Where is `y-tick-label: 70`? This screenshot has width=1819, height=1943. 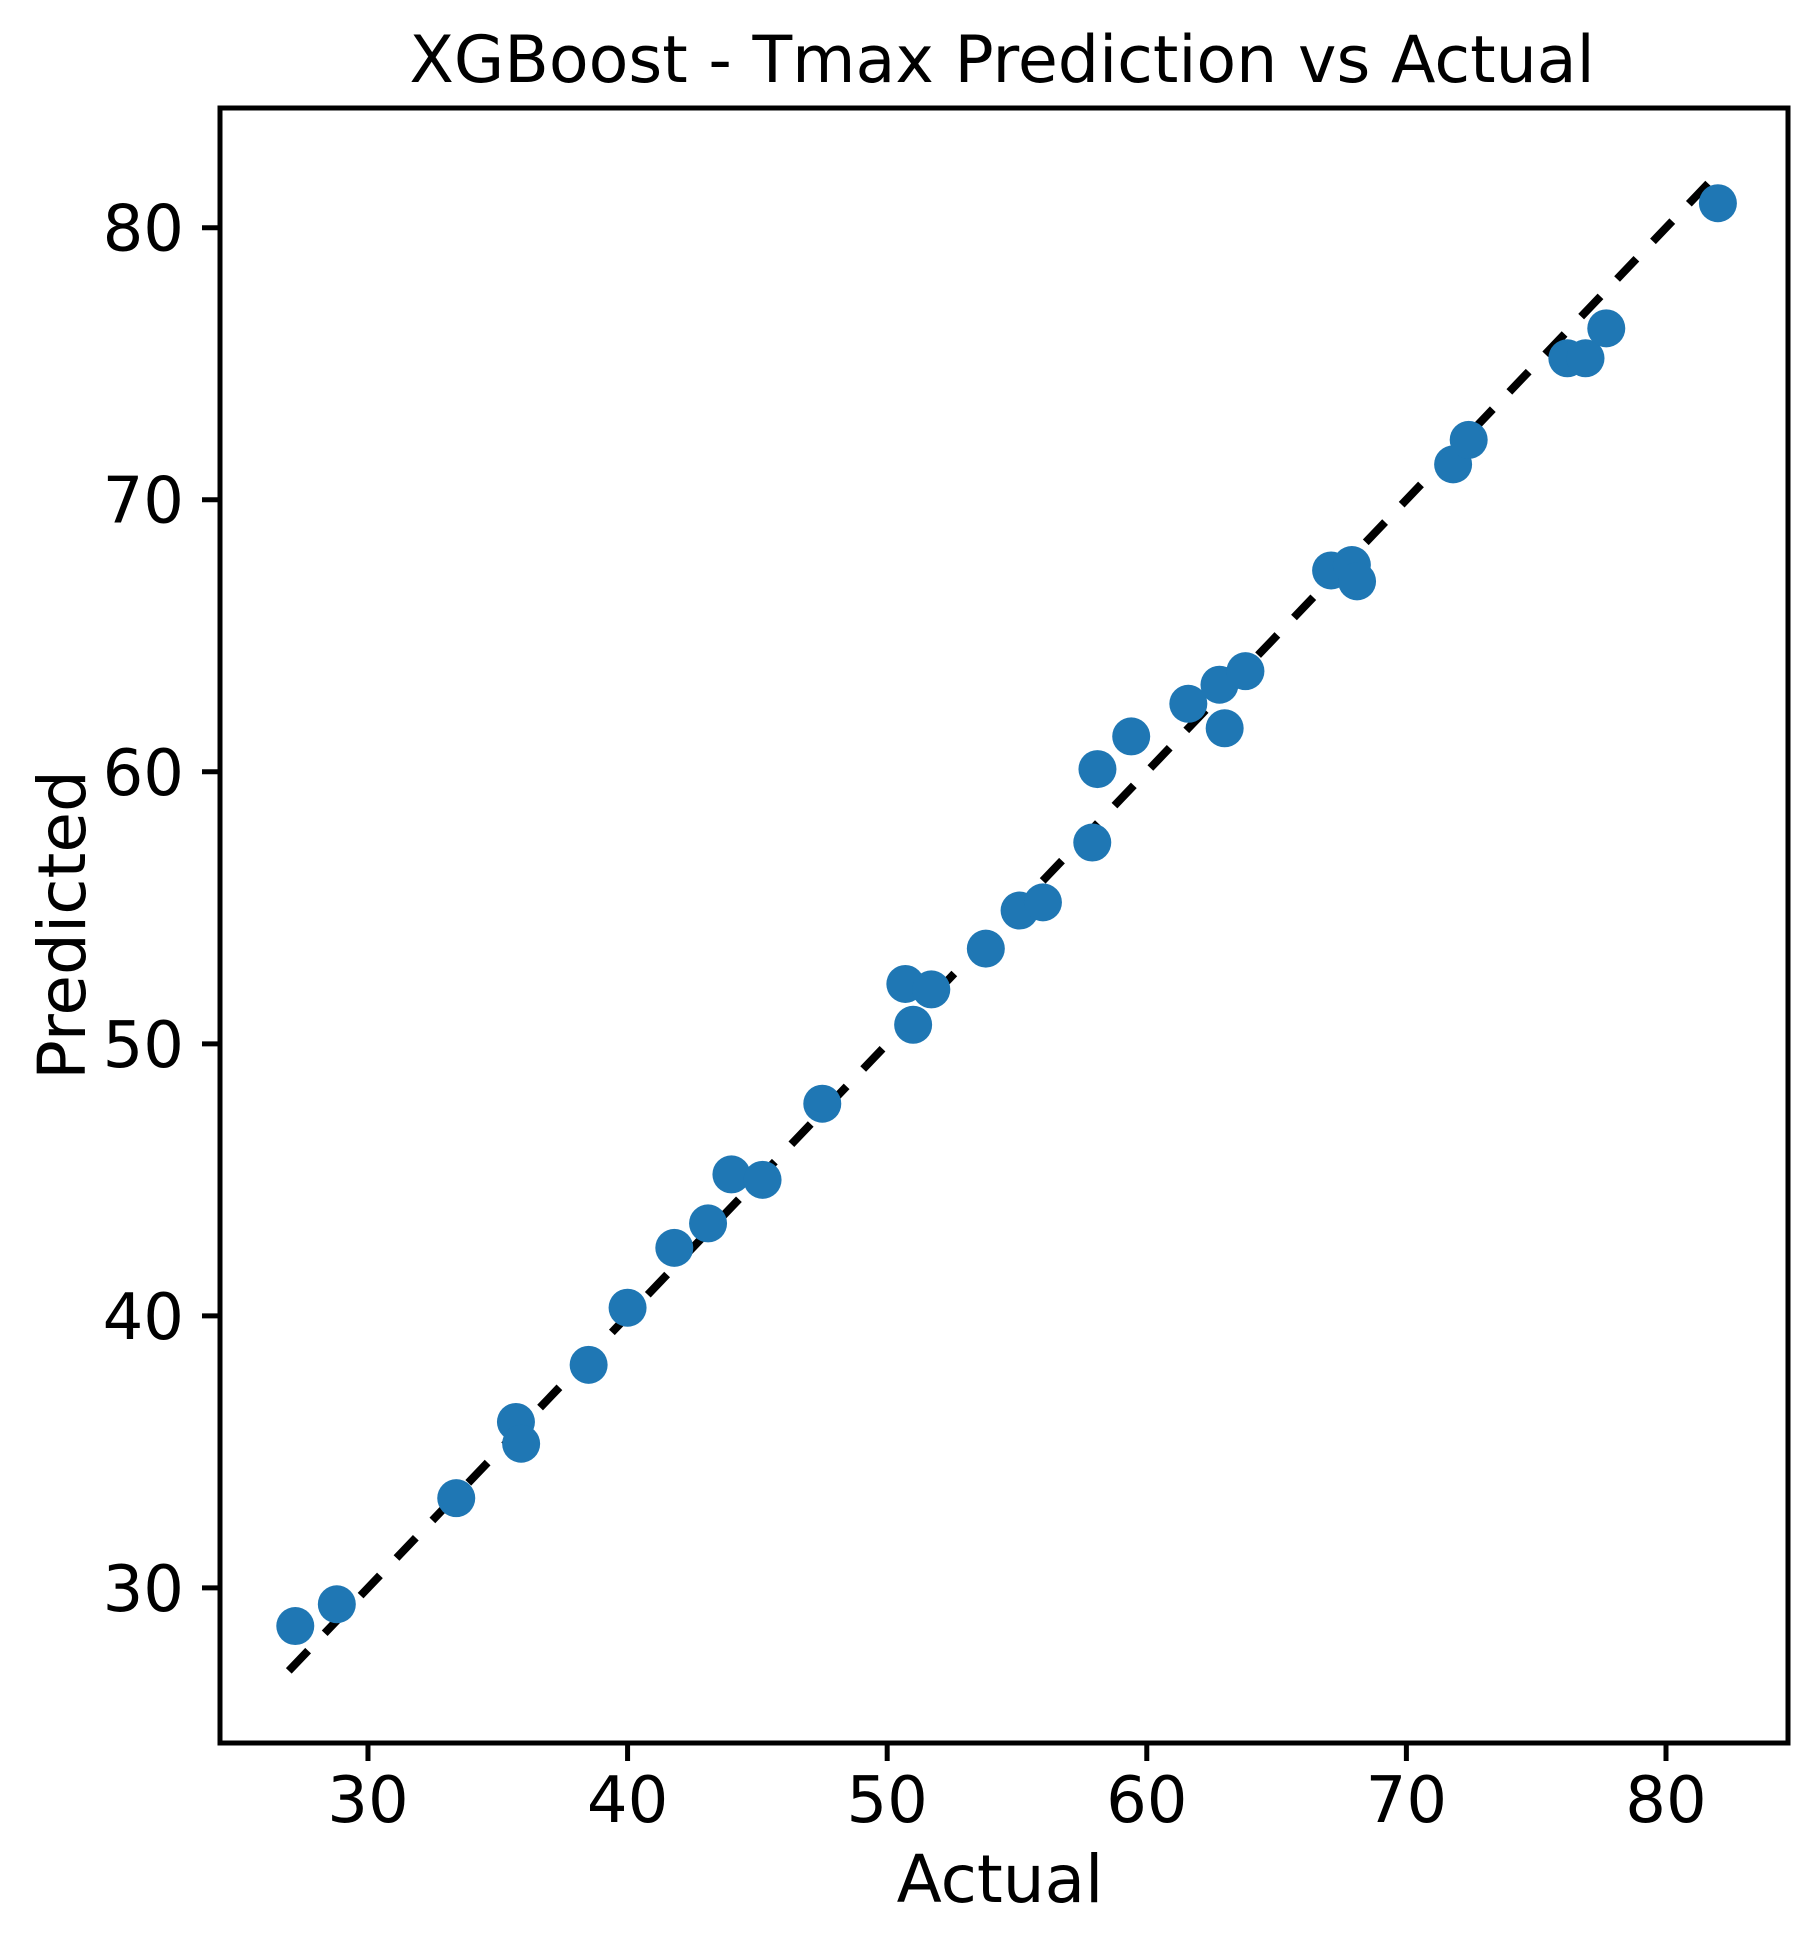 y-tick-label: 70 is located at coordinates (143, 502).